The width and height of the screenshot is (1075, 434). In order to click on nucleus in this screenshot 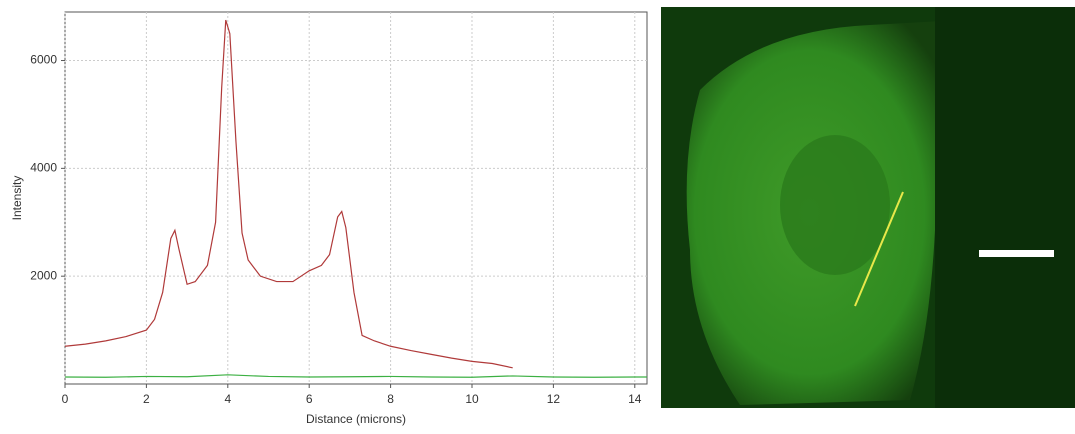, I will do `click(835, 205)`.